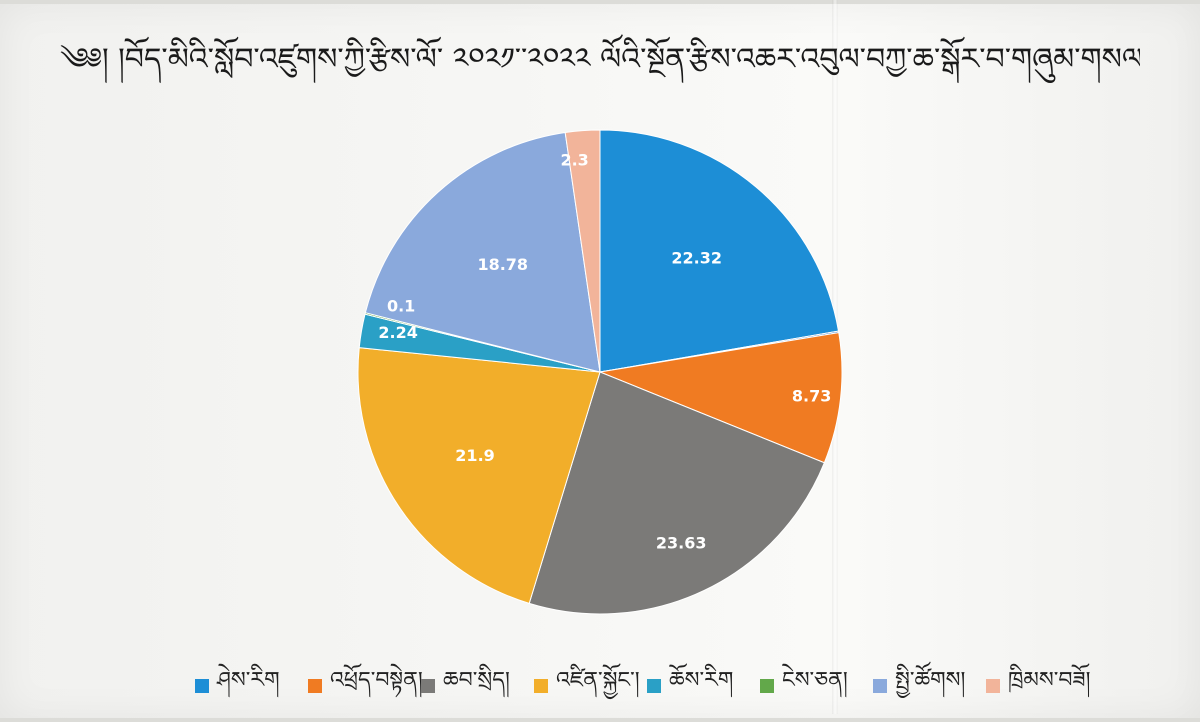  Describe the element at coordinates (502, 264) in the screenshot. I see `data-label-6: 18.78` at that location.